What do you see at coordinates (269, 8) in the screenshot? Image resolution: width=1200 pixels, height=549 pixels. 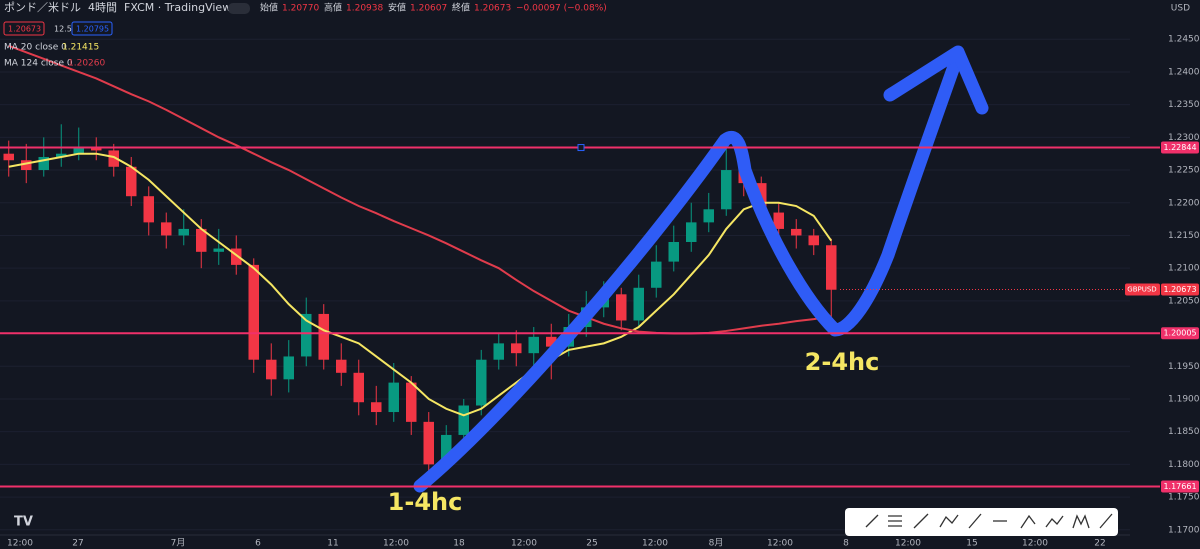 I see `ohlc-label: 始値` at bounding box center [269, 8].